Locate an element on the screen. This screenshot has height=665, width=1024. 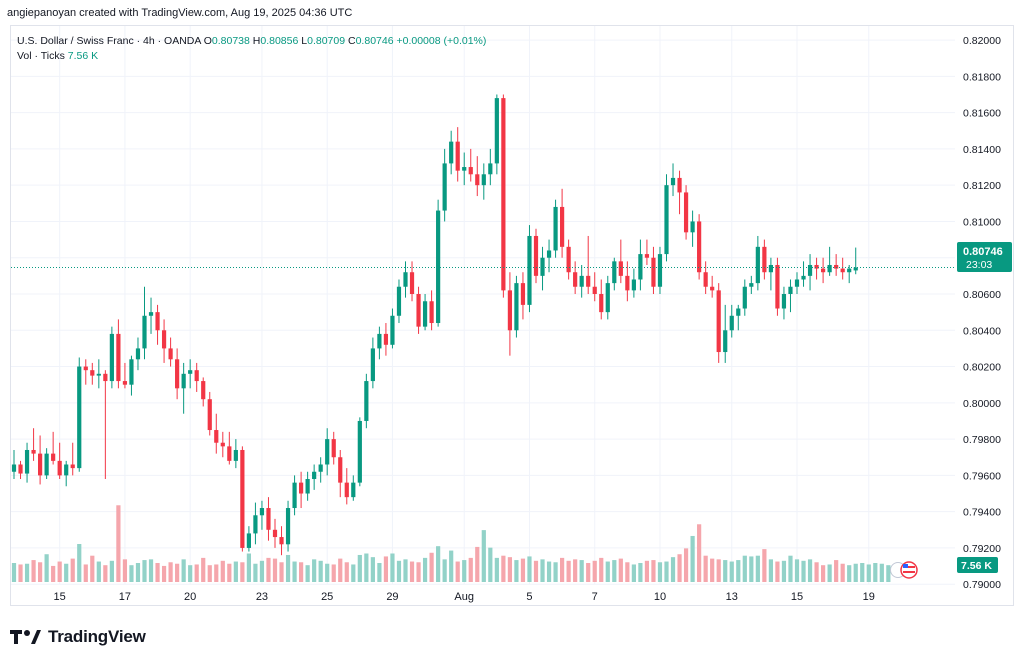
legend-low-label: L is located at coordinates (304, 41).